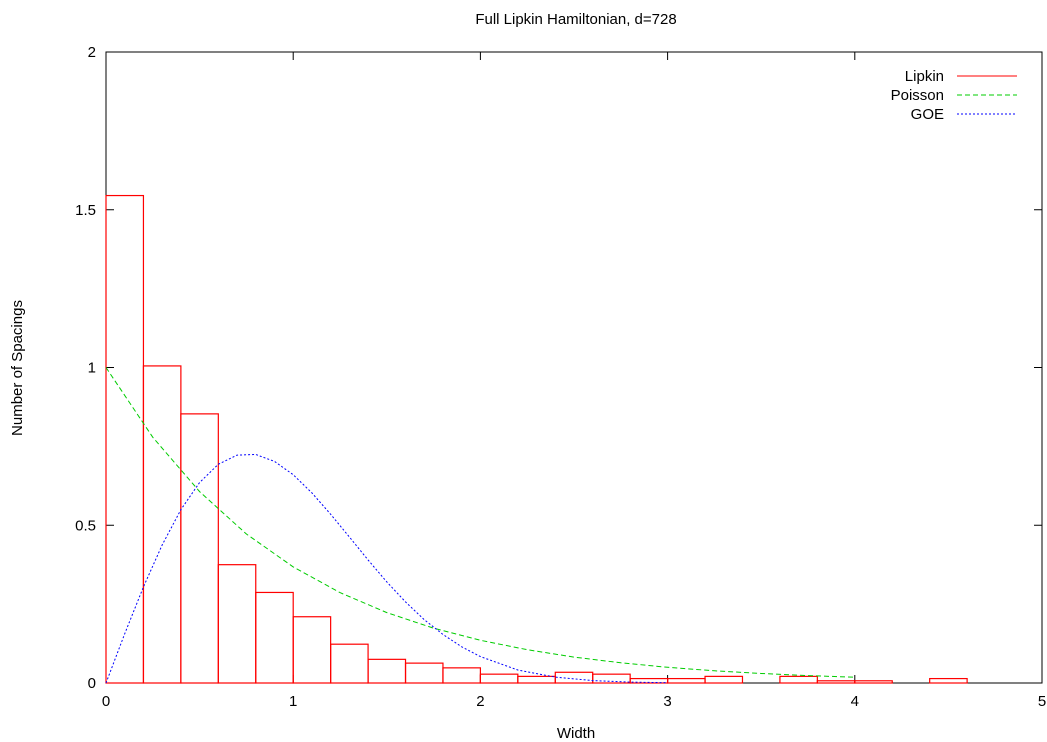 Image resolution: width=1047 pixels, height=742 pixels. Describe the element at coordinates (576, 733) in the screenshot. I see `x-axis-label: Width` at that location.